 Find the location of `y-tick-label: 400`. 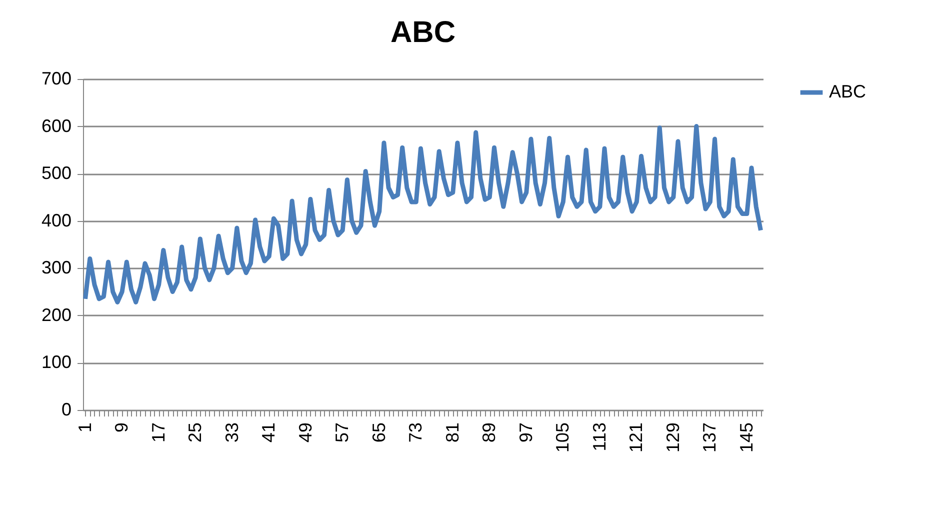

y-tick-label: 400 is located at coordinates (56, 220).